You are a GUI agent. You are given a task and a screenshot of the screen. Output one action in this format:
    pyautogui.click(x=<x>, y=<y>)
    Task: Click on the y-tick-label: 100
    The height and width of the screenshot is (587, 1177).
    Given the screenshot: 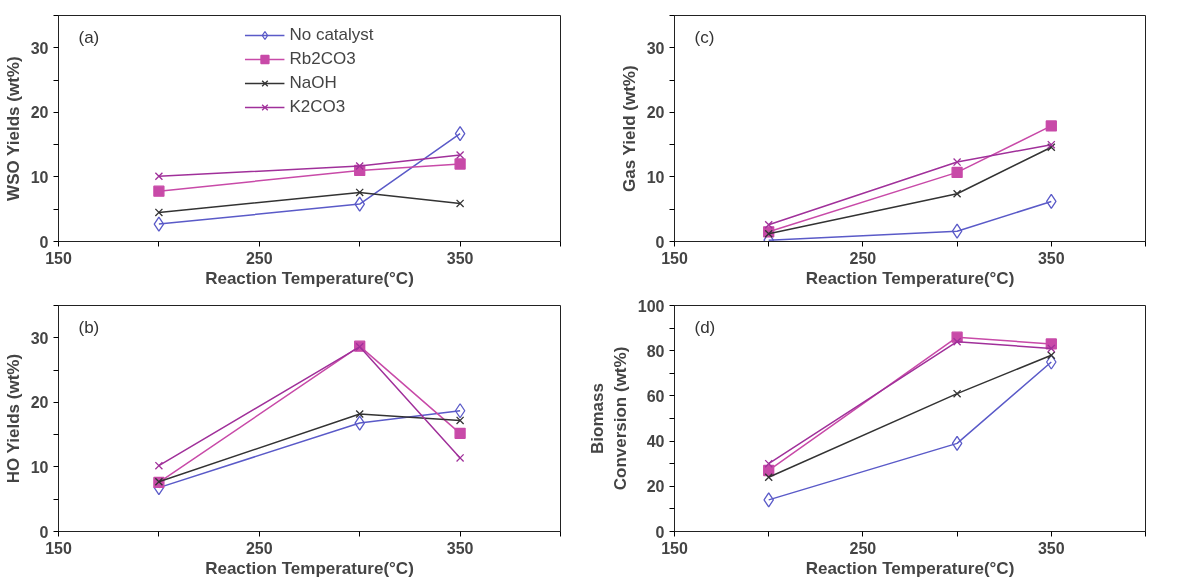 What is the action you would take?
    pyautogui.click(x=651, y=306)
    